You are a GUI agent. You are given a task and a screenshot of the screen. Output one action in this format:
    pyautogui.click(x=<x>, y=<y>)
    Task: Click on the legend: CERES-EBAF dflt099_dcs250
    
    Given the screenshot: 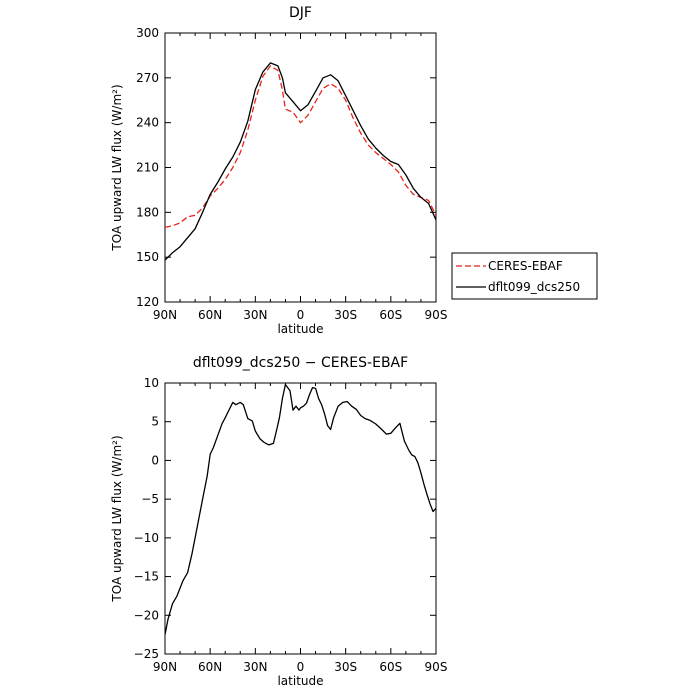 What is the action you would take?
    pyautogui.click(x=524, y=276)
    